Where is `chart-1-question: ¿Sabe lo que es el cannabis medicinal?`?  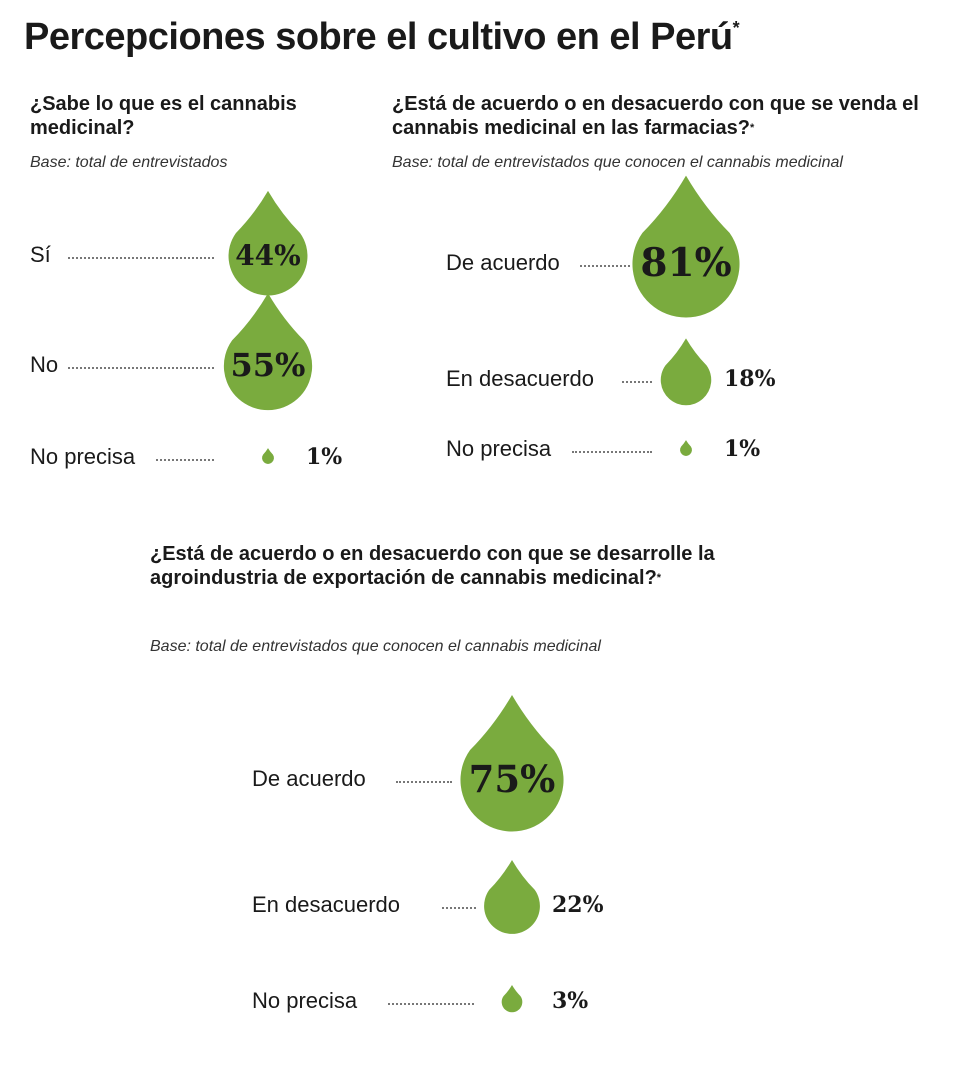 chart-1-question: ¿Sabe lo que es el cannabis medicinal? is located at coordinates (190, 116).